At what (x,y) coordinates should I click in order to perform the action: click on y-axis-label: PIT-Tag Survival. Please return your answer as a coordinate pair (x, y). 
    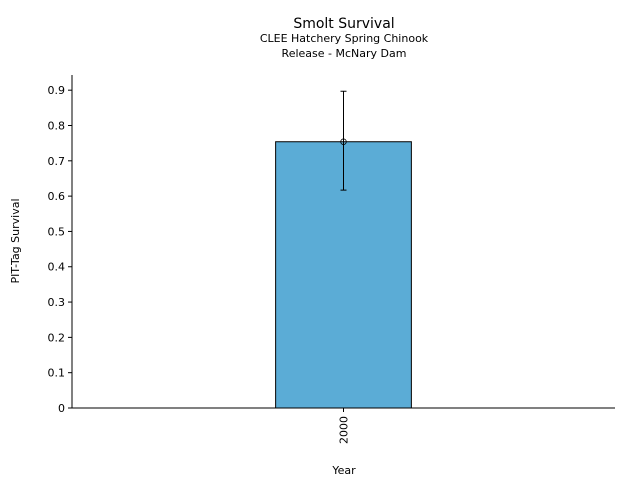
    Looking at the image, I should click on (15, 240).